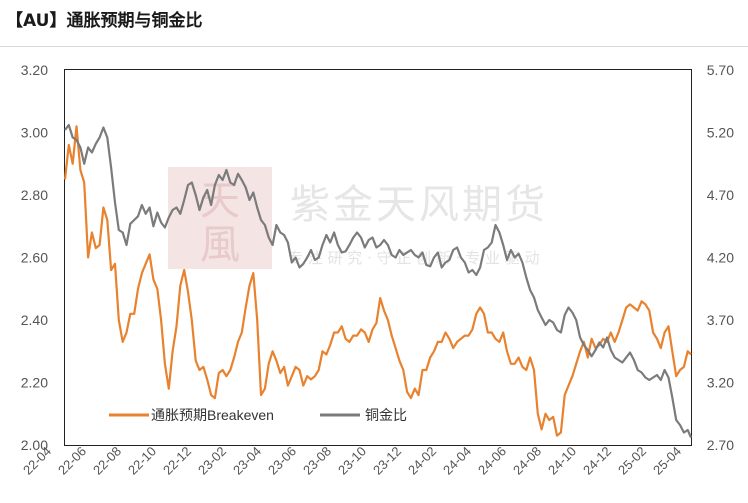 The width and height of the screenshot is (748, 503). Describe the element at coordinates (720, 383) in the screenshot. I see `y-right-tick-label: 3.20` at that location.